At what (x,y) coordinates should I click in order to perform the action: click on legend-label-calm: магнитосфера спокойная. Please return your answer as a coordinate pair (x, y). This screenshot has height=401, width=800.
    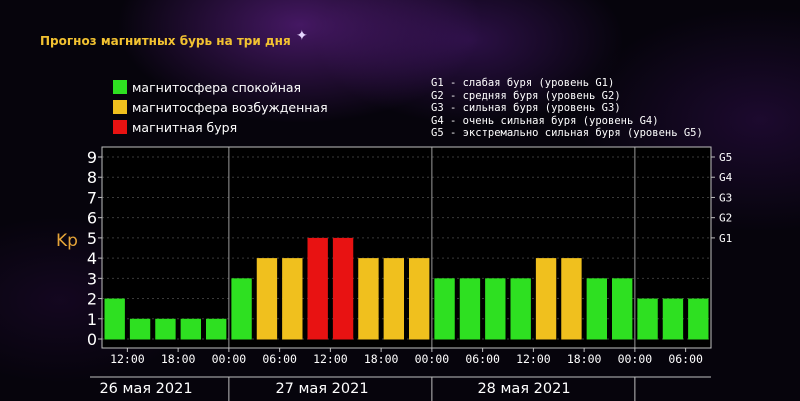
    Looking at the image, I should click on (217, 87).